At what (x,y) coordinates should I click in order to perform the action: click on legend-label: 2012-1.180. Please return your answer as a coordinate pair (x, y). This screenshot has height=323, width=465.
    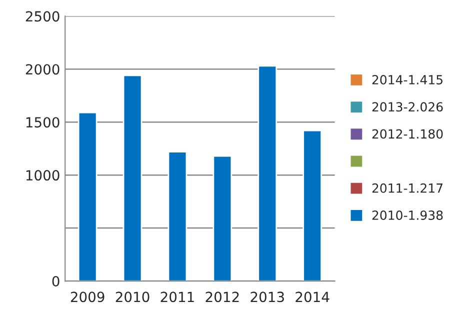
    Looking at the image, I should click on (407, 134).